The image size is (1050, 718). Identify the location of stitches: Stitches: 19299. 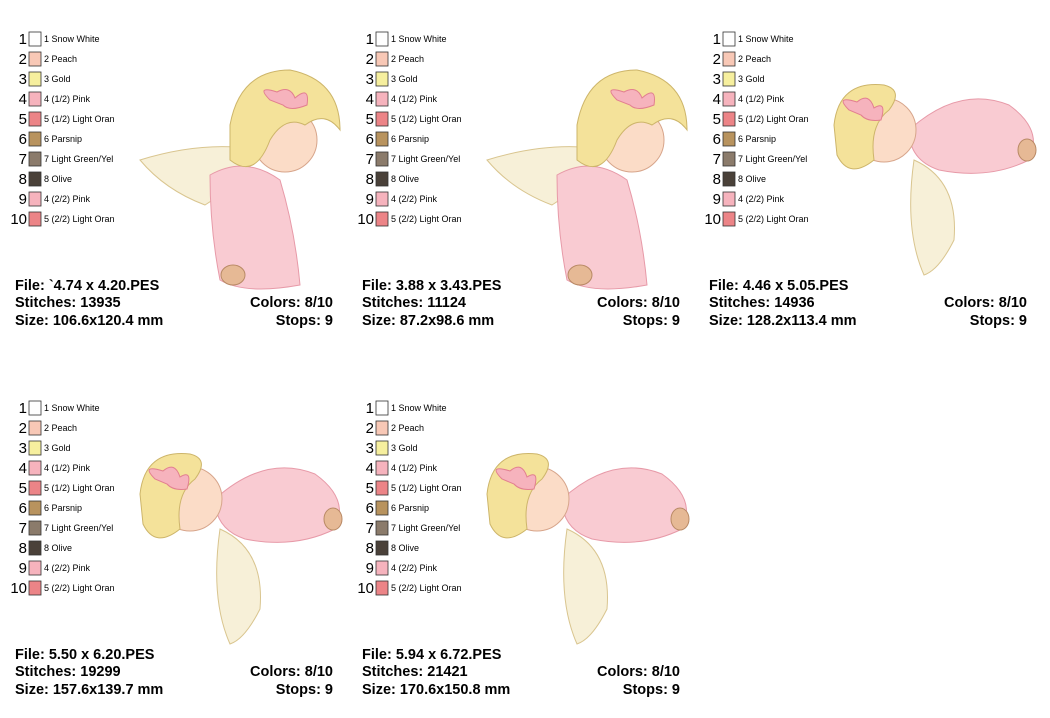
(68, 672).